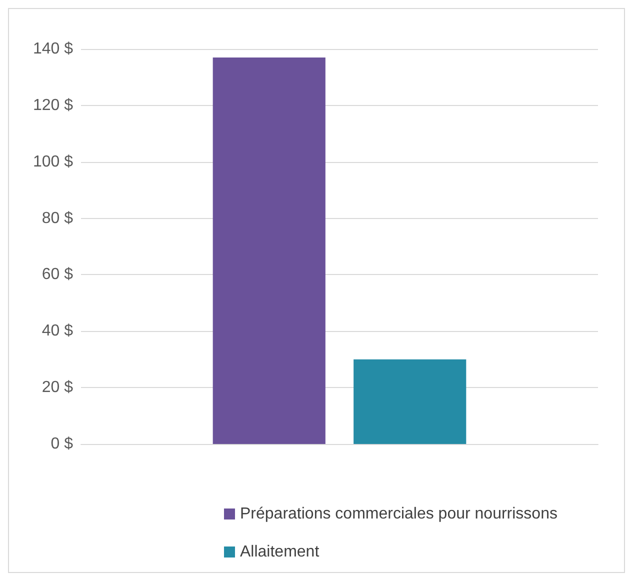 This screenshot has height=583, width=635. I want to click on y-tick-label: 80 $, so click(58, 218).